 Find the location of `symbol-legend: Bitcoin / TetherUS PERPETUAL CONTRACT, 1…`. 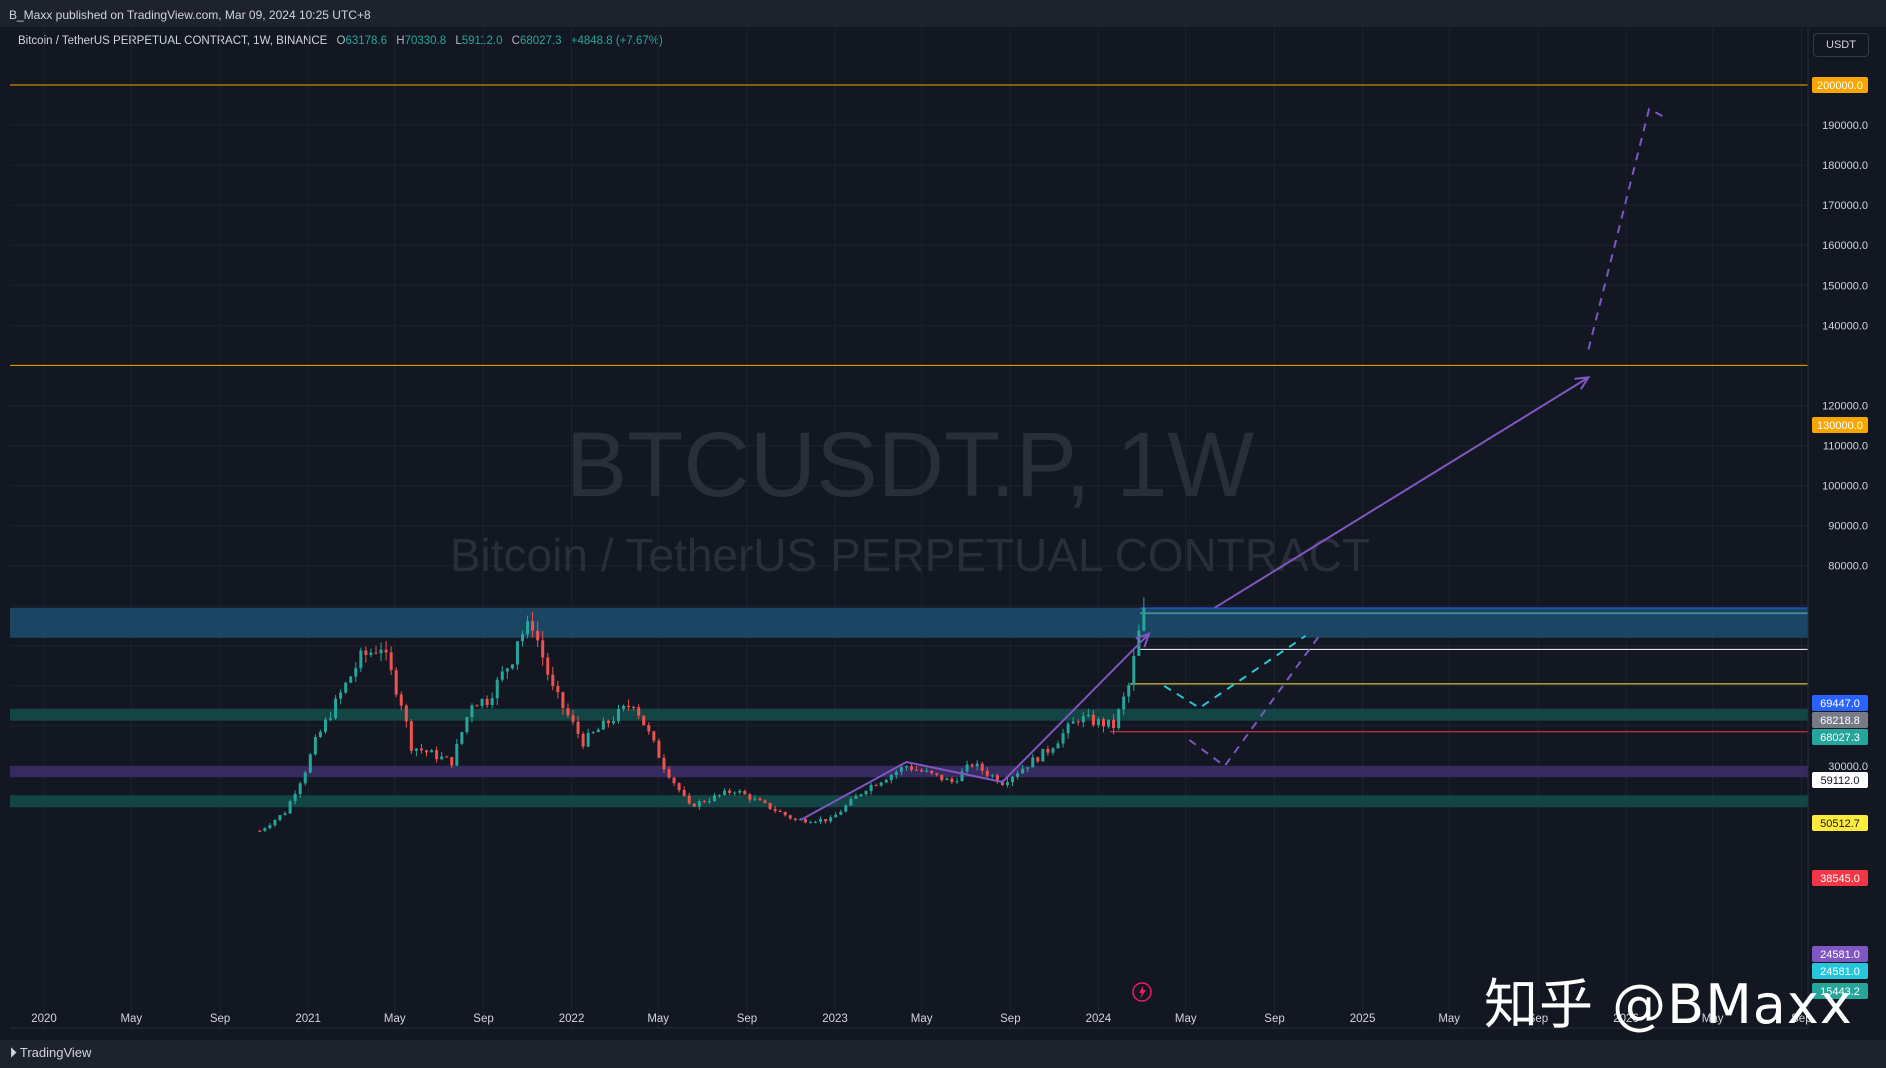

symbol-legend: Bitcoin / TetherUS PERPETUAL CONTRACT, 1… is located at coordinates (340, 41).